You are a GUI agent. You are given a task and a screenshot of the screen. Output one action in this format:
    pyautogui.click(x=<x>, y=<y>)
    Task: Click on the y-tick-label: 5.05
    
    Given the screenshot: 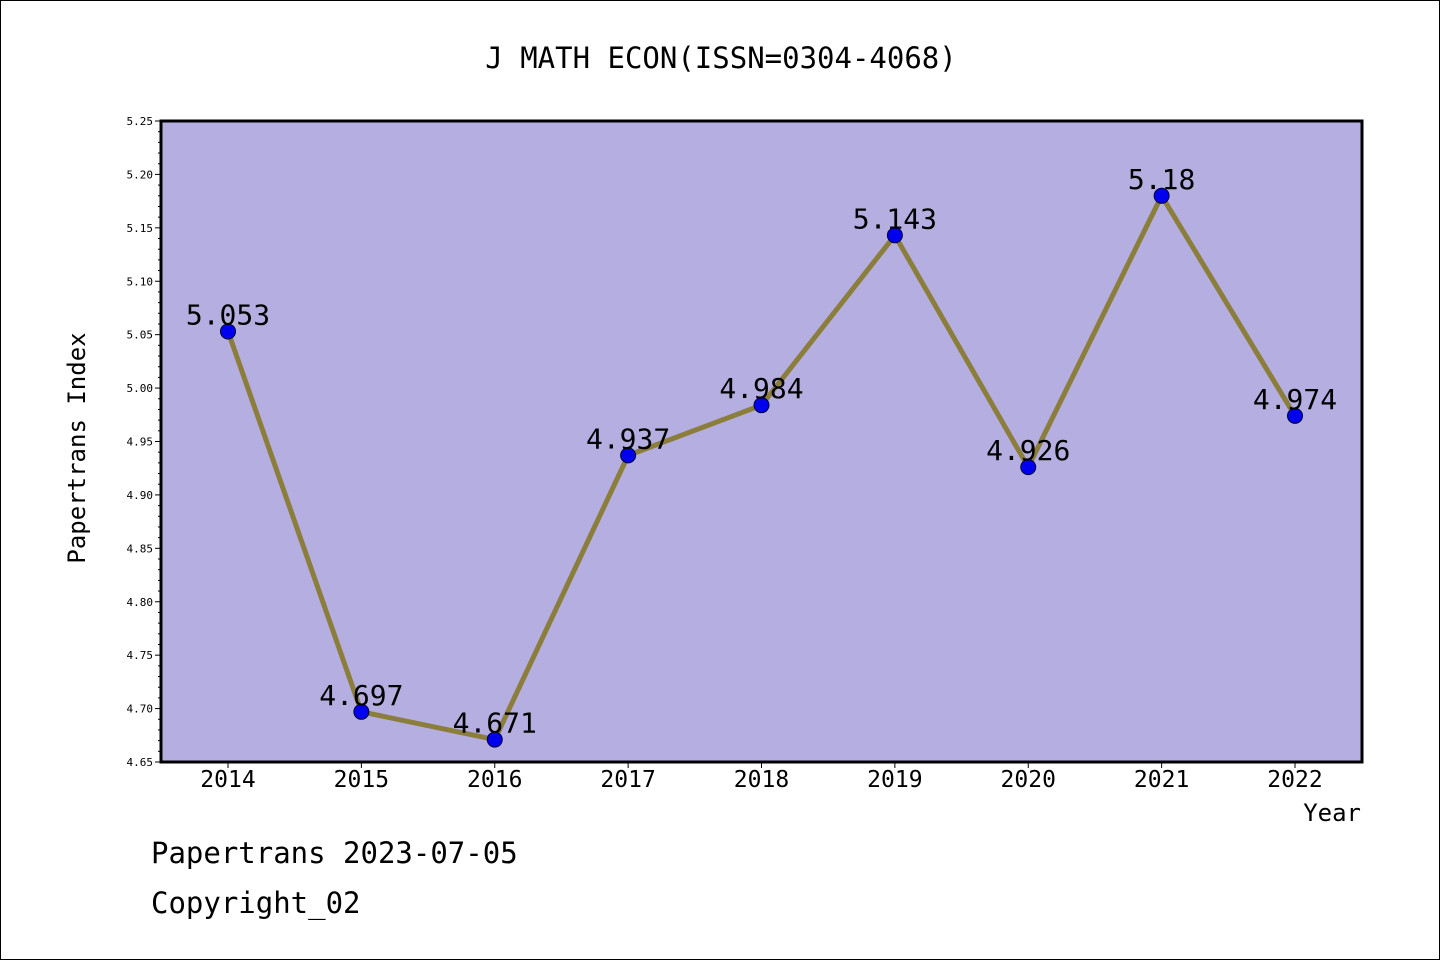 What is the action you would take?
    pyautogui.click(x=140, y=335)
    